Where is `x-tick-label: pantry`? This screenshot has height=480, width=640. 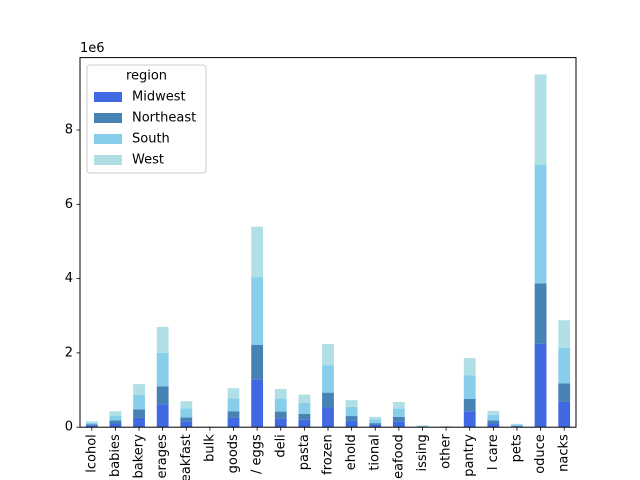 x-tick-label: pantry is located at coordinates (469, 455).